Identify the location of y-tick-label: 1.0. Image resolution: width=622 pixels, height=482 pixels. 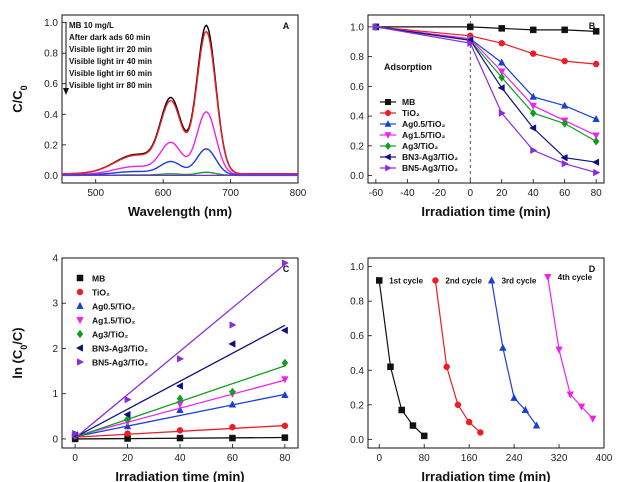
(51, 23).